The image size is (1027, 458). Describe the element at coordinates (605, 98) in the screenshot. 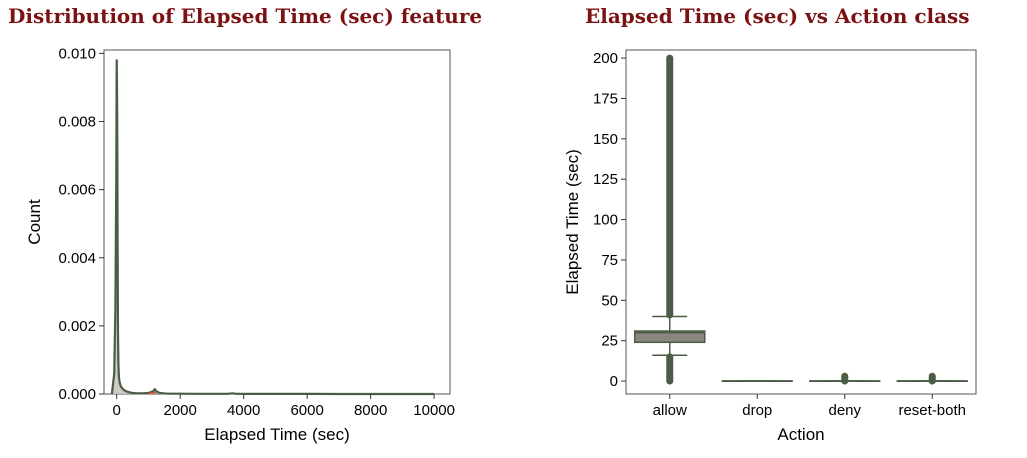

I see `y-tick-label: 175` at that location.